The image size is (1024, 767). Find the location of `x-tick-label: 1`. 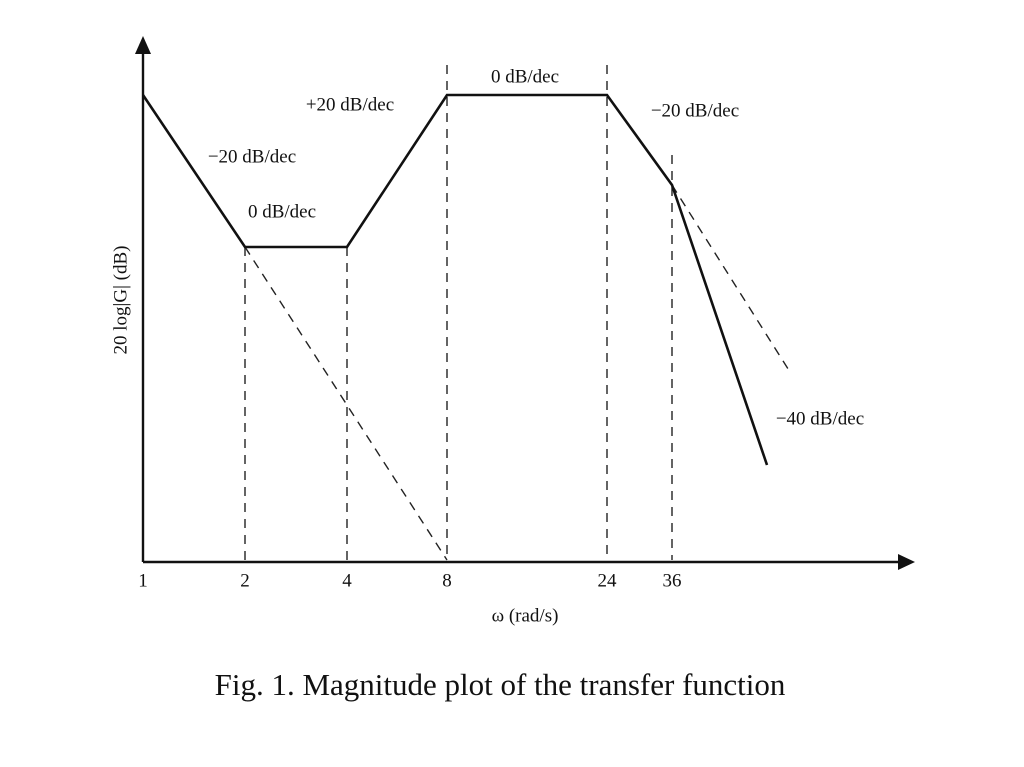

x-tick-label: 1 is located at coordinates (143, 580).